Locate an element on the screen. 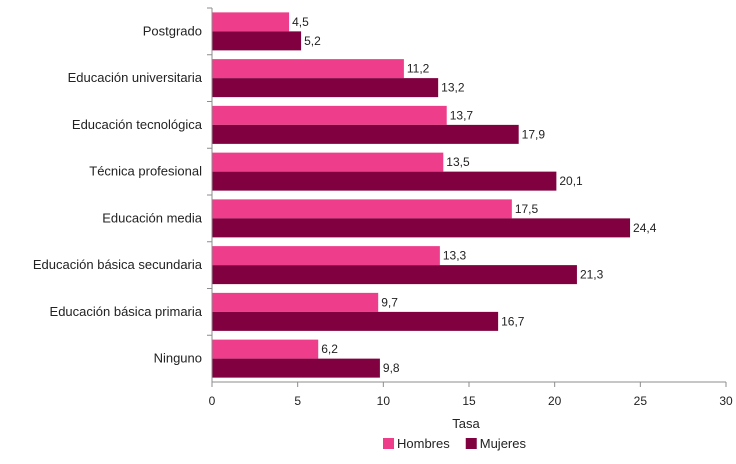 The width and height of the screenshot is (736, 464). x-tick-label-5: 25 is located at coordinates (641, 401).